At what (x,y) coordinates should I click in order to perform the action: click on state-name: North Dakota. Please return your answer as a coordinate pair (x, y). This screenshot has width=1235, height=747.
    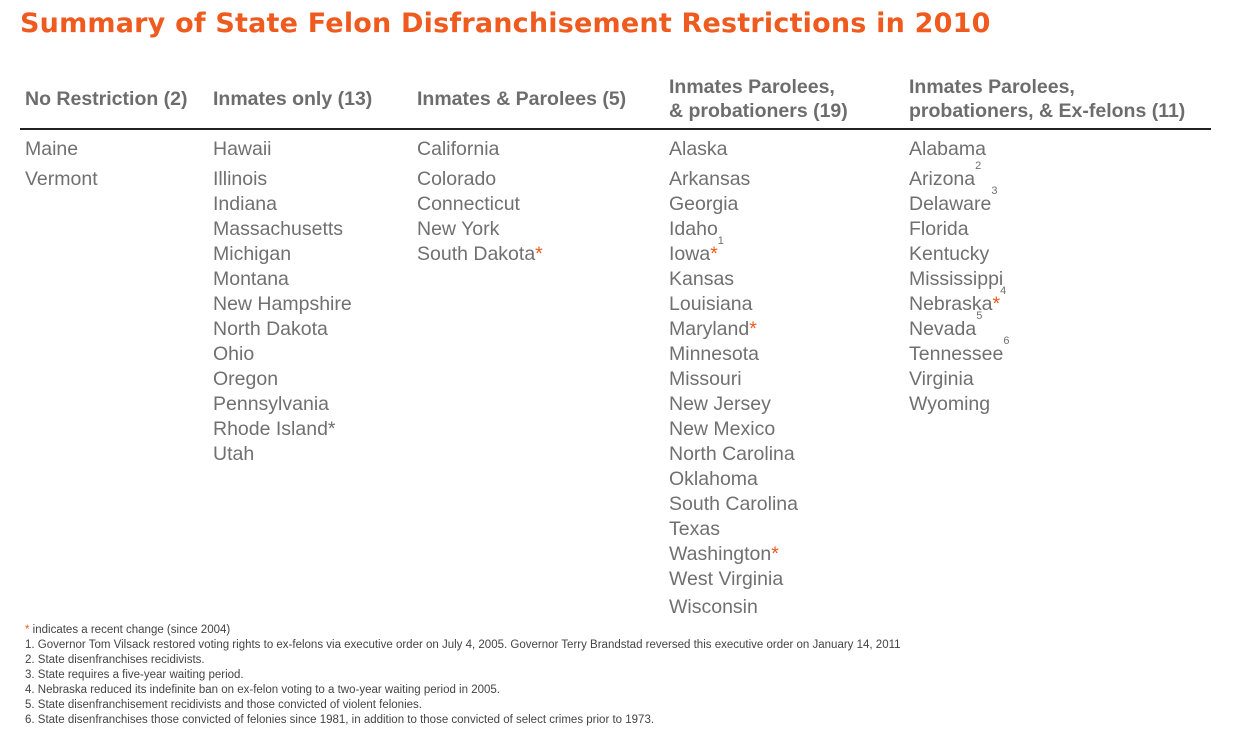
    Looking at the image, I should click on (270, 329).